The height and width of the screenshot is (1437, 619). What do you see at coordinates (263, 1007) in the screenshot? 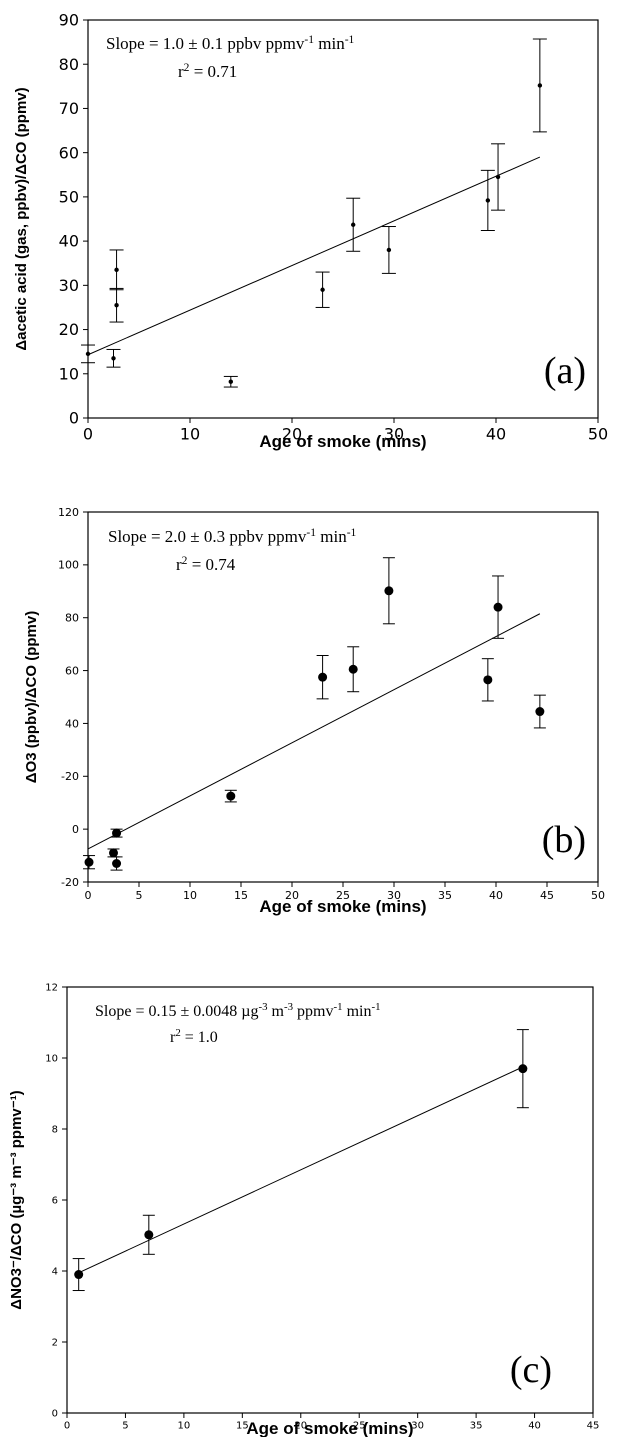
I see `slope-superscript: -3` at bounding box center [263, 1007].